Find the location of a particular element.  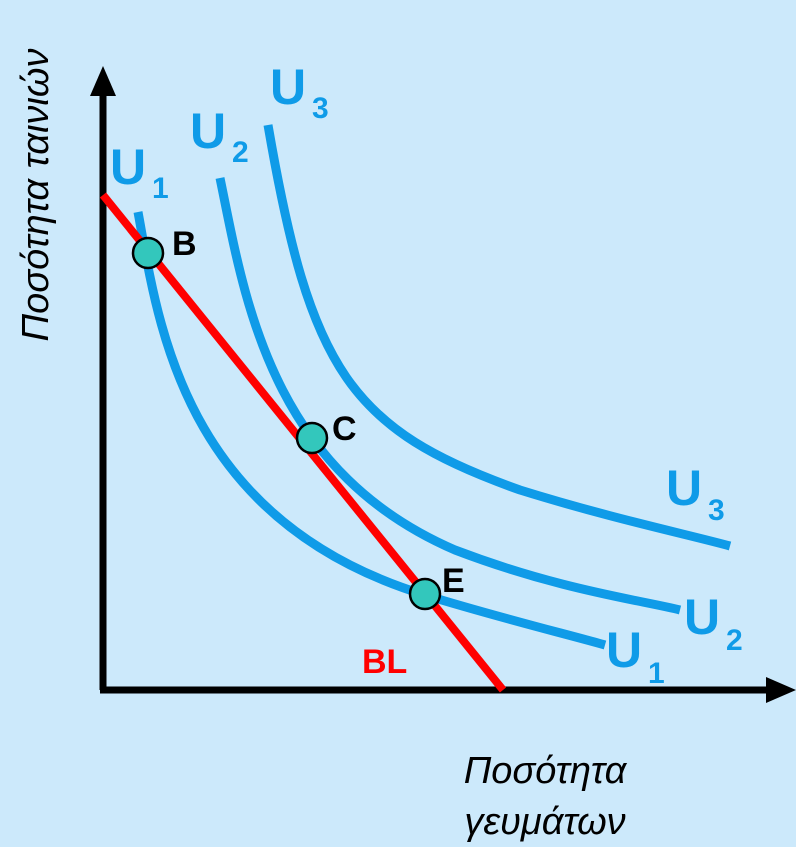

u3-top-label: U is located at coordinates (288, 87).